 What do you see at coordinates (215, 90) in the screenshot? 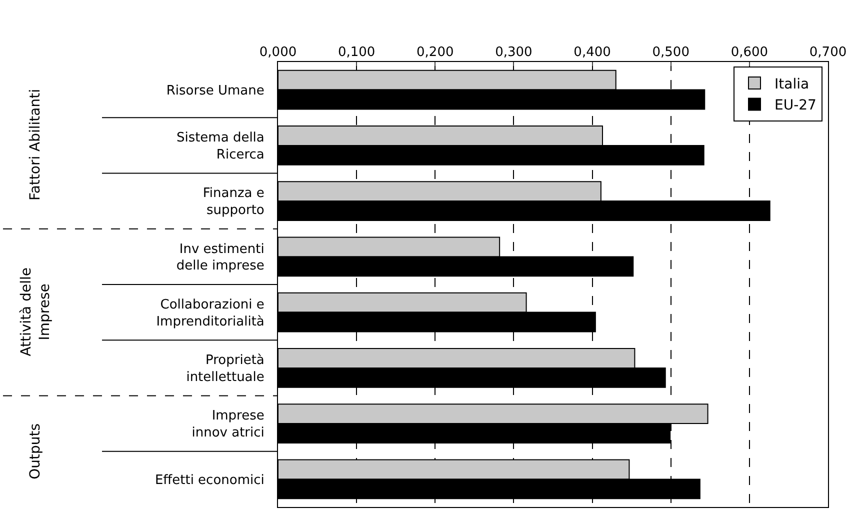
I see `y-tick-label: Risorse Umane` at bounding box center [215, 90].